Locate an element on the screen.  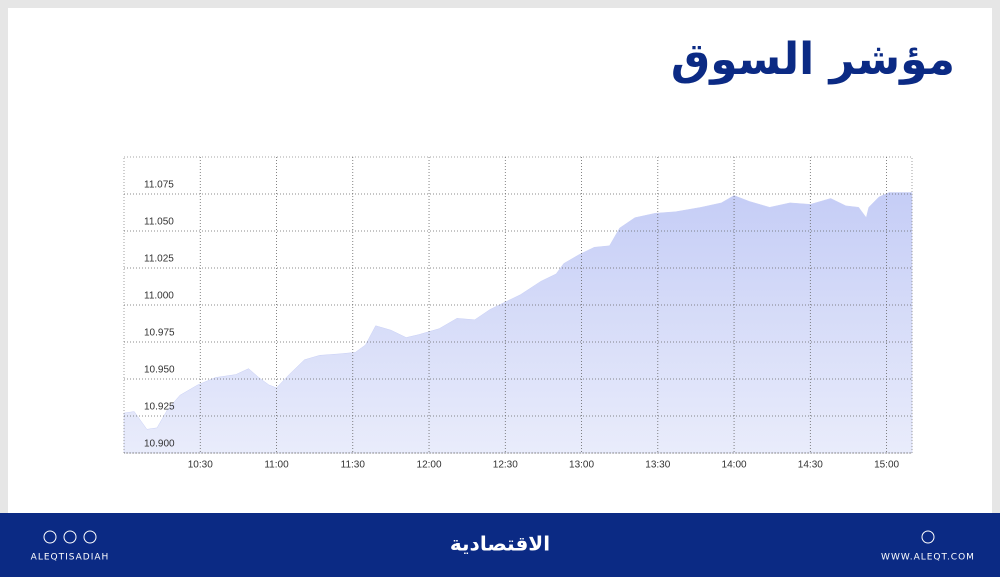
x-tick-label: 10:30 is located at coordinates (200, 465).